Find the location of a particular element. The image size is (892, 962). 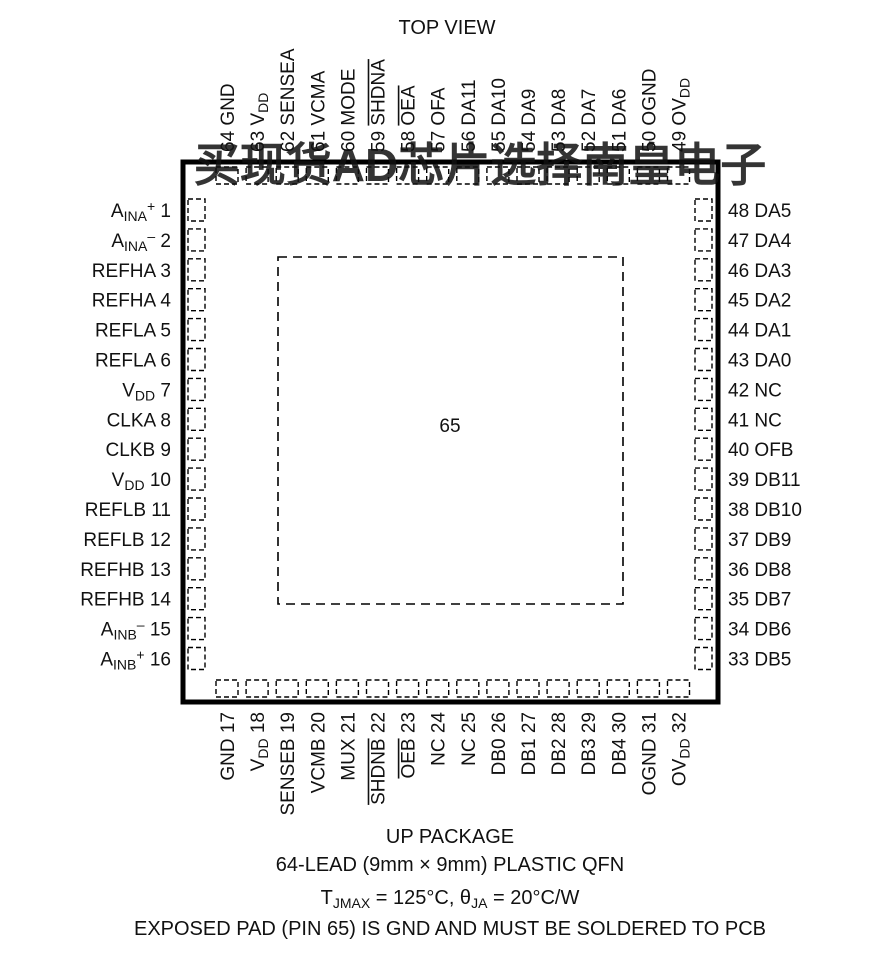

pin-label-left: VDD 7 is located at coordinates (146, 391).